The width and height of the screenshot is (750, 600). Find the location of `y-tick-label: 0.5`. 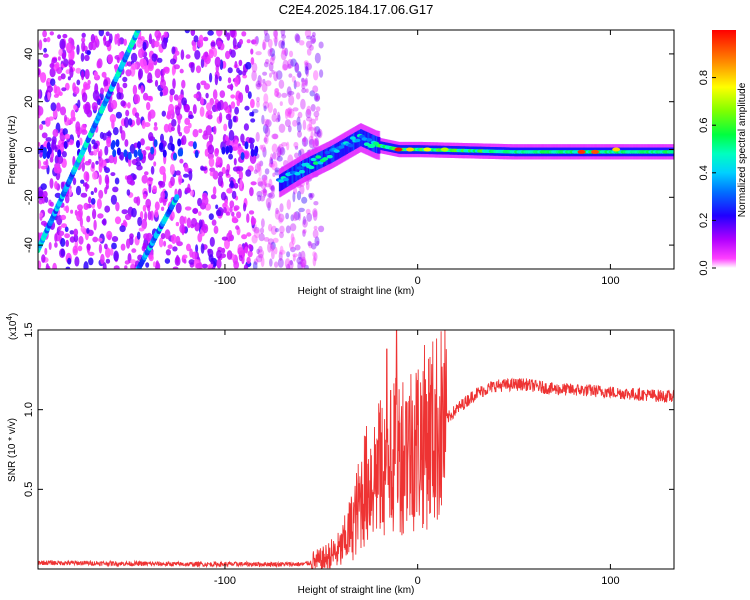

y-tick-label: 0.5 is located at coordinates (29, 489).